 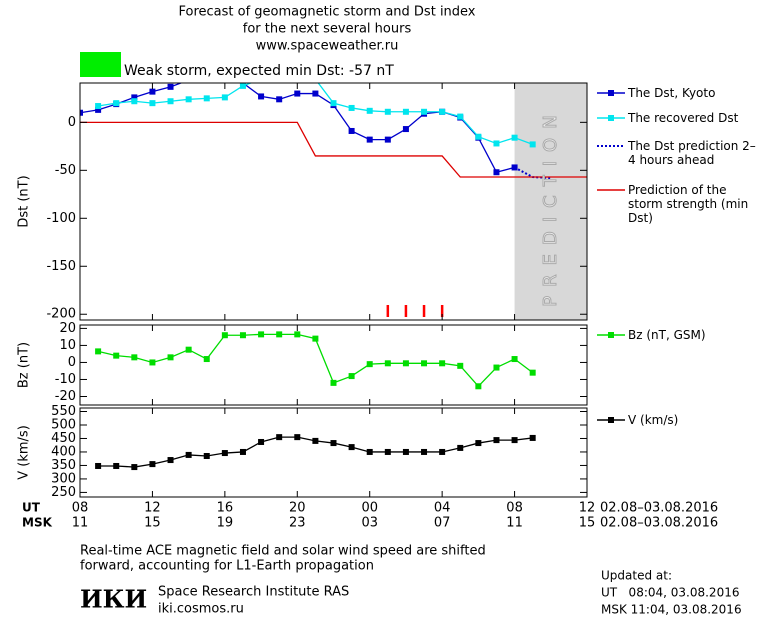 I want to click on x-axis-label: UT, so click(x=31, y=508).